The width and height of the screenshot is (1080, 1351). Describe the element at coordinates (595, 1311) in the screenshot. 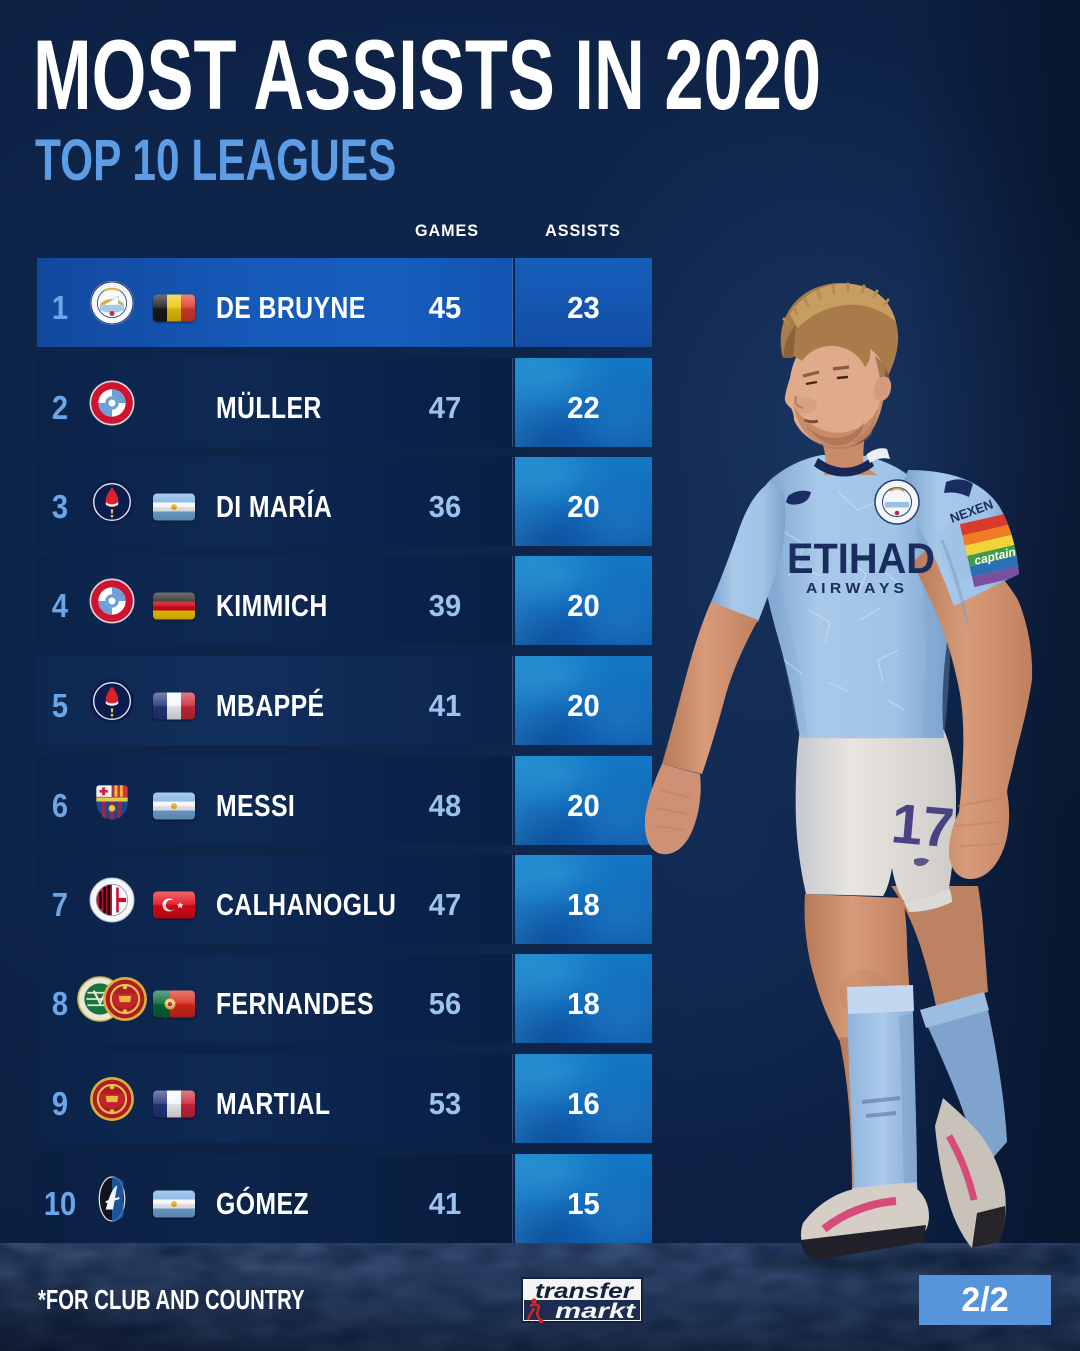

I see `svg-text: markt` at that location.